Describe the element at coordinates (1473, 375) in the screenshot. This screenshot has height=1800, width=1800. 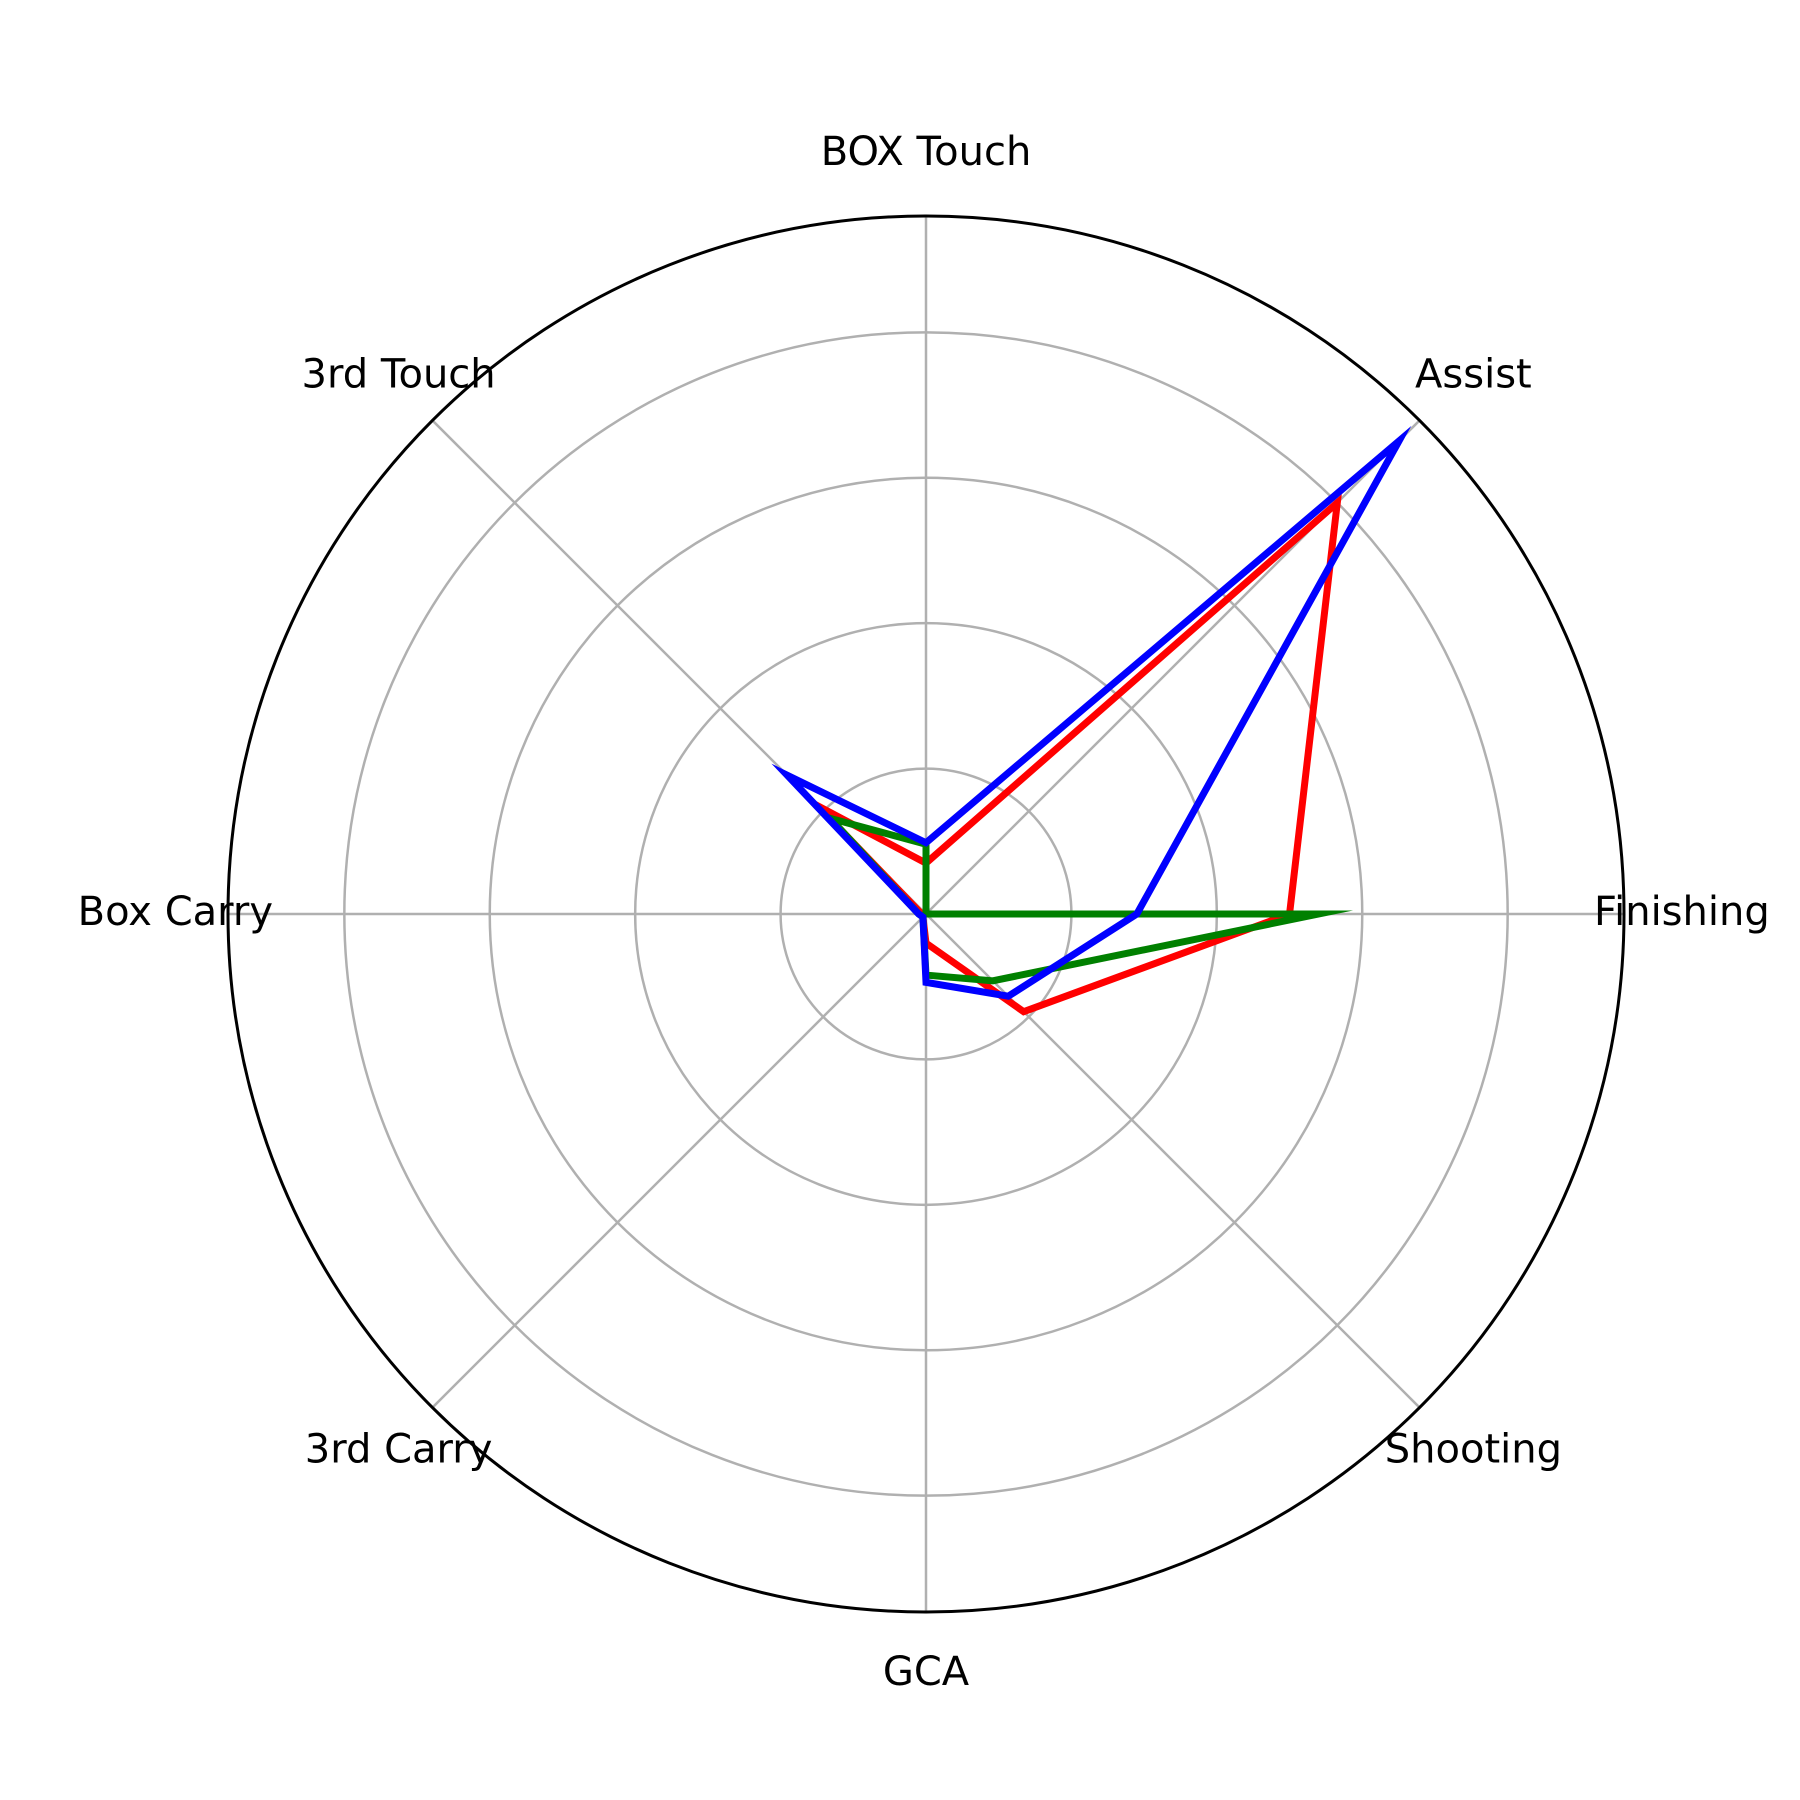
I see `axis-label-assist: Assist` at that location.